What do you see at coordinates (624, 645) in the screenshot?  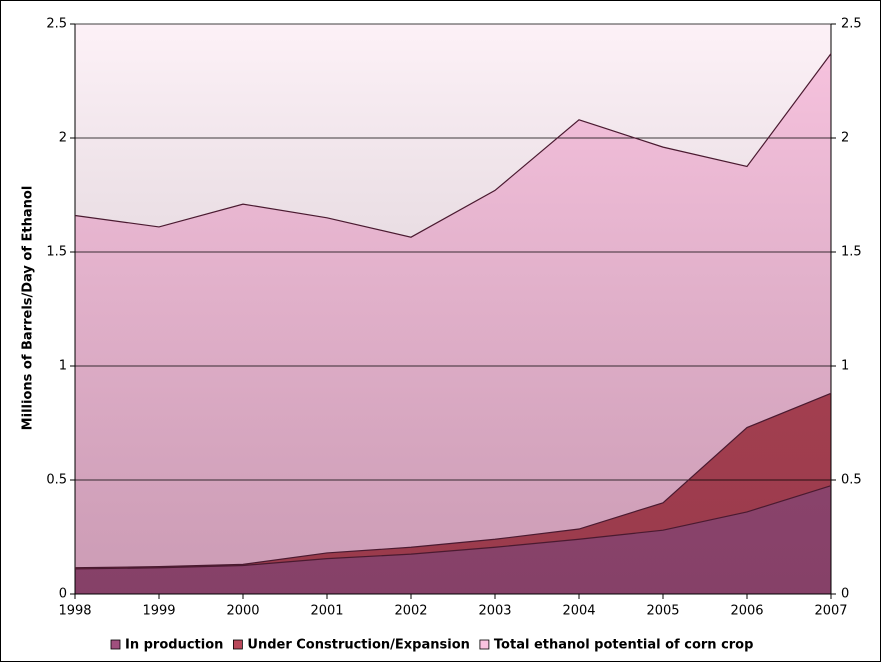 I see `legend-label: Total ethanol potential of corn crop` at bounding box center [624, 645].